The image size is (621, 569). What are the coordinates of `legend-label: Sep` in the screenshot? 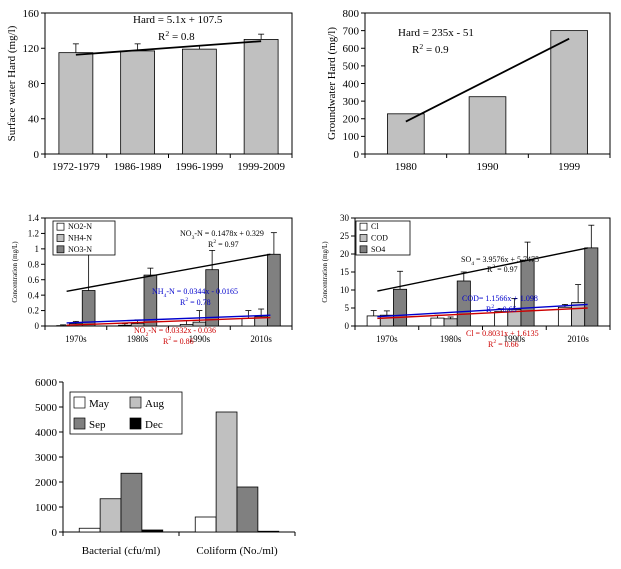 It's located at (97, 425).